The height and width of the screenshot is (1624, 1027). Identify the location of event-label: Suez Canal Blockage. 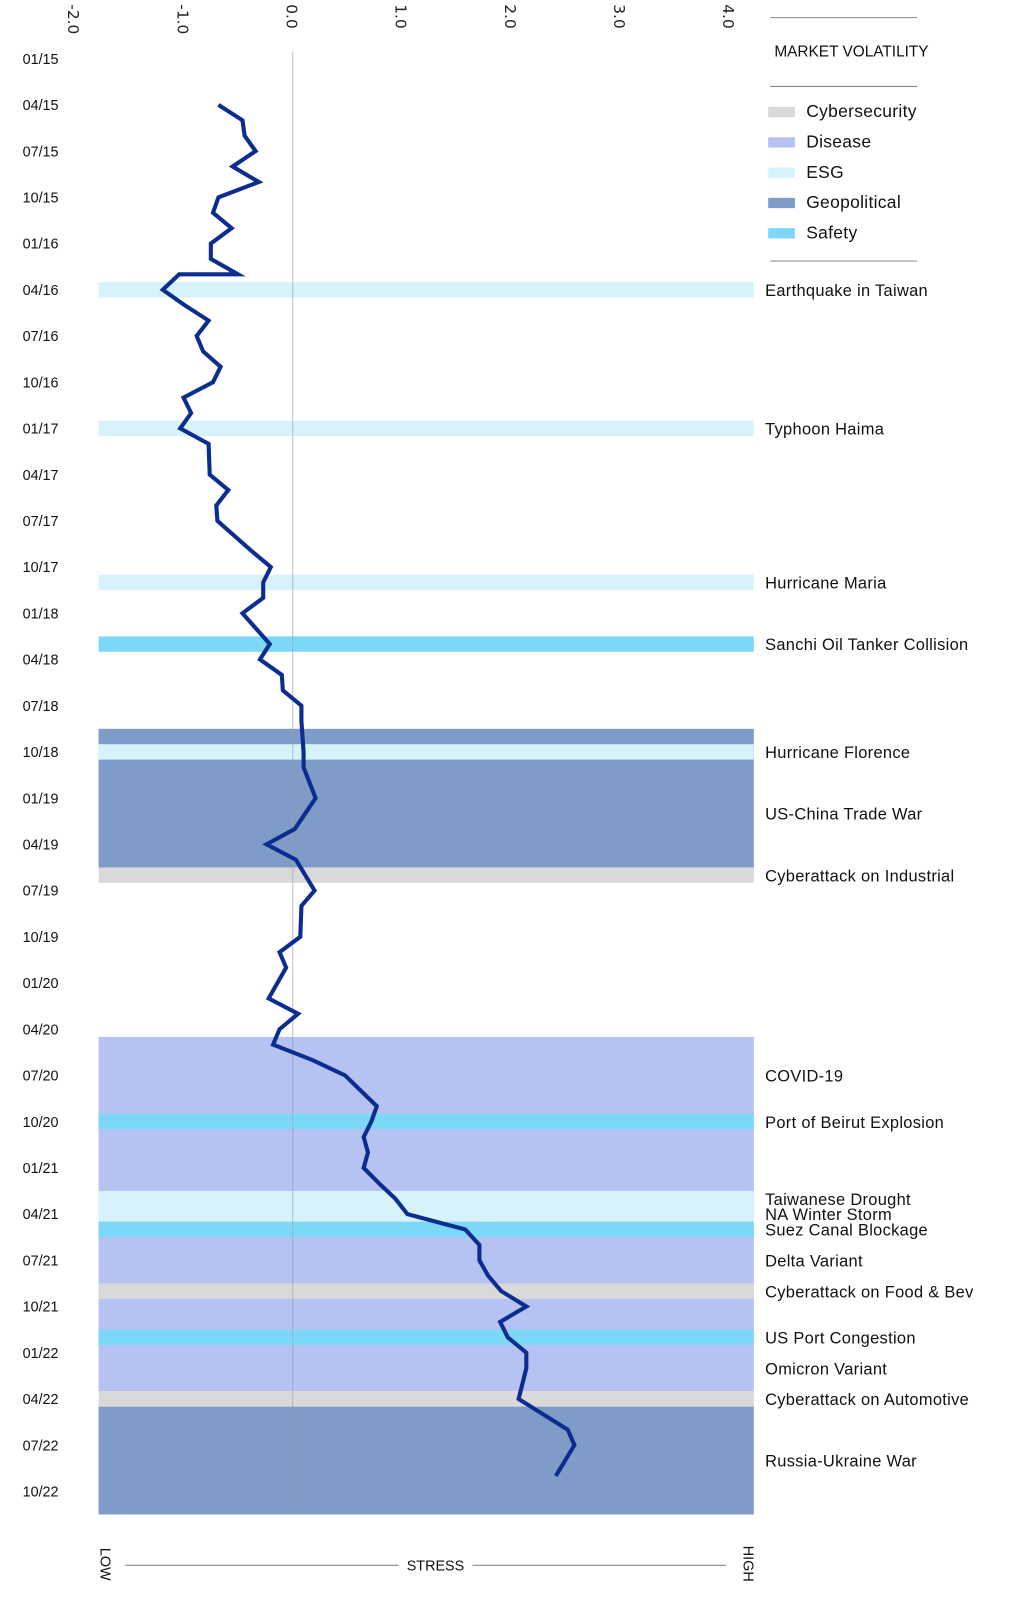
(846, 1231).